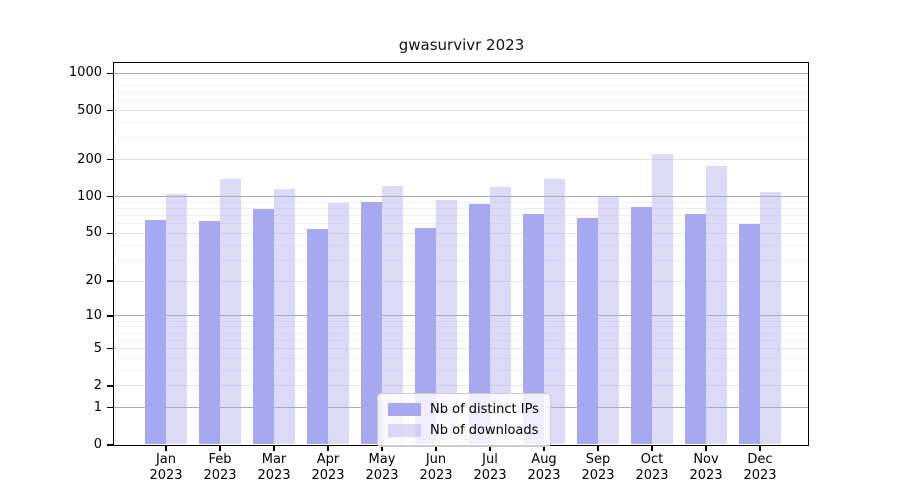 This screenshot has width=900, height=500. What do you see at coordinates (230, 311) in the screenshot?
I see `bar-downloads-feb` at bounding box center [230, 311].